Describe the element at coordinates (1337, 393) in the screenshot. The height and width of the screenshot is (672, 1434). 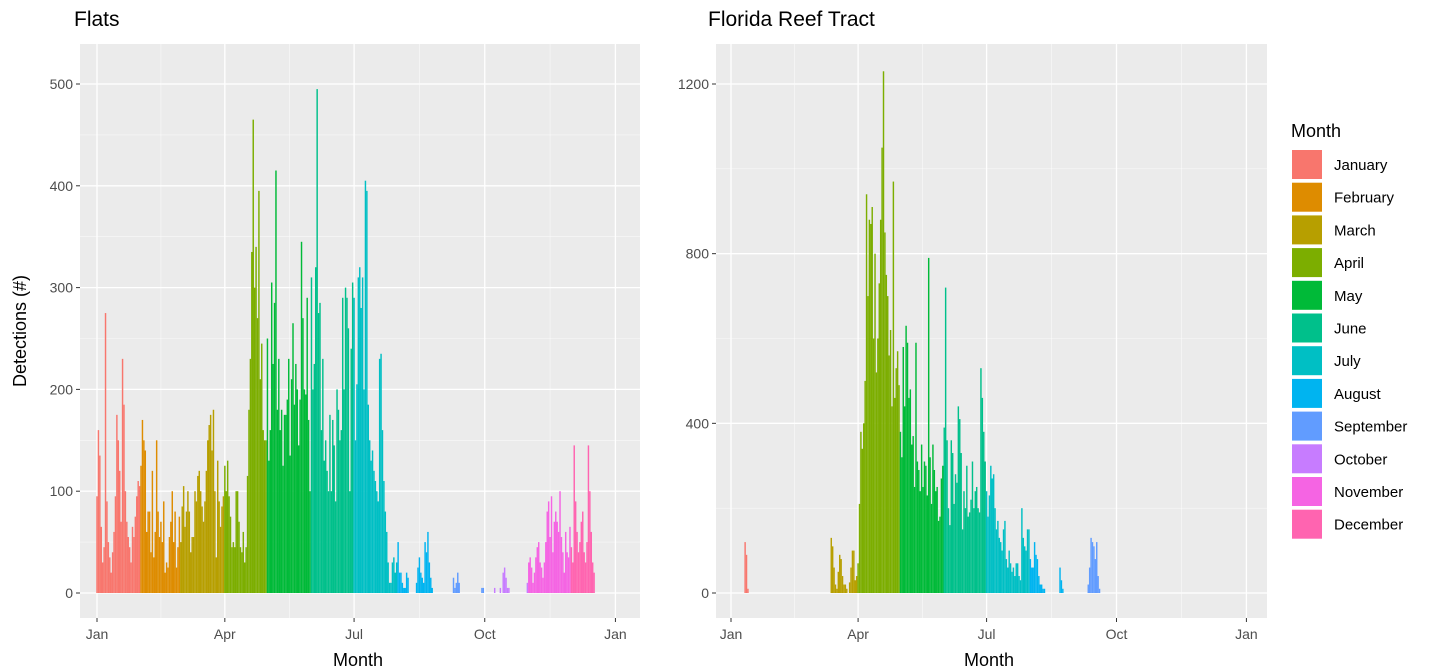
I see `legend-entry: August` at that location.